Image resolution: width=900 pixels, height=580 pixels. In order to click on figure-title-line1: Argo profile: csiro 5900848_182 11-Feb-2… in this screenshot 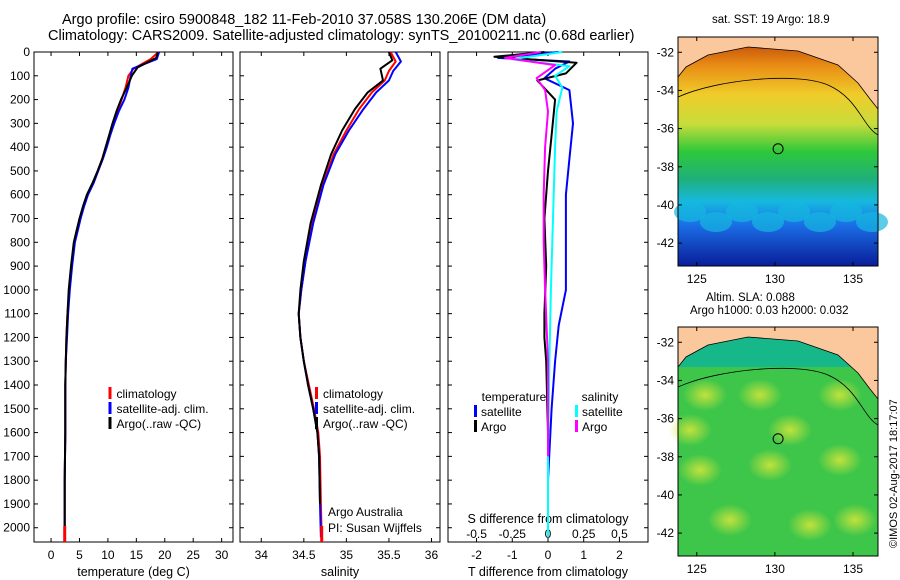, I will do `click(304, 20)`.